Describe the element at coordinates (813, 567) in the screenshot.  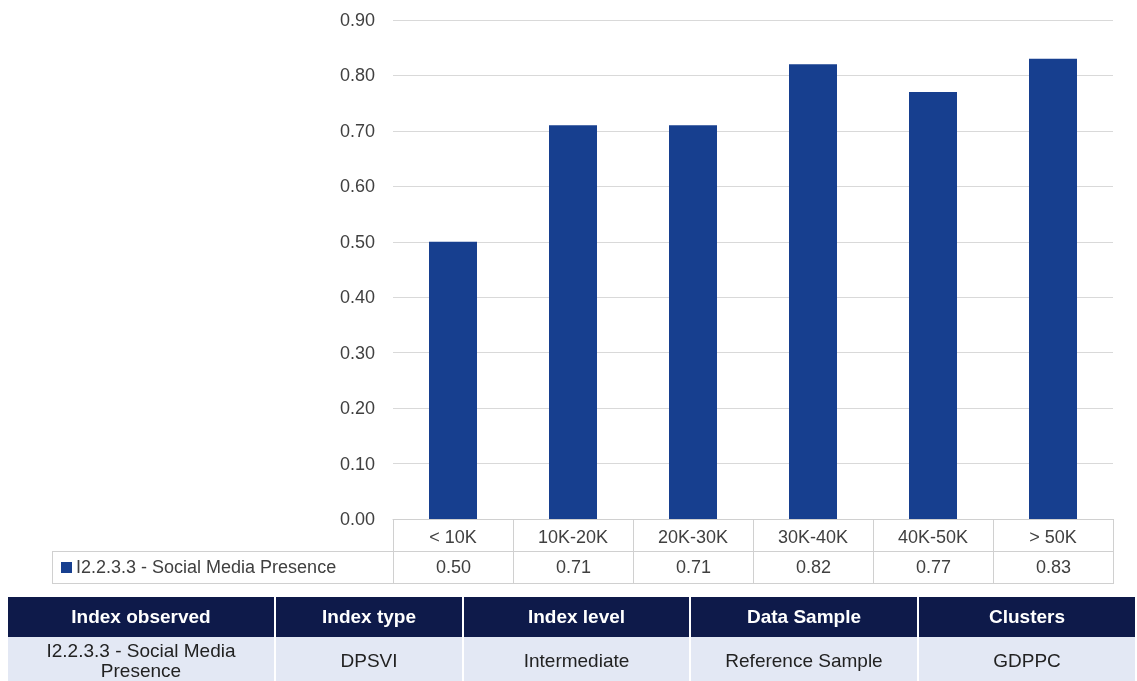
I see `data-label: 0.82` at that location.